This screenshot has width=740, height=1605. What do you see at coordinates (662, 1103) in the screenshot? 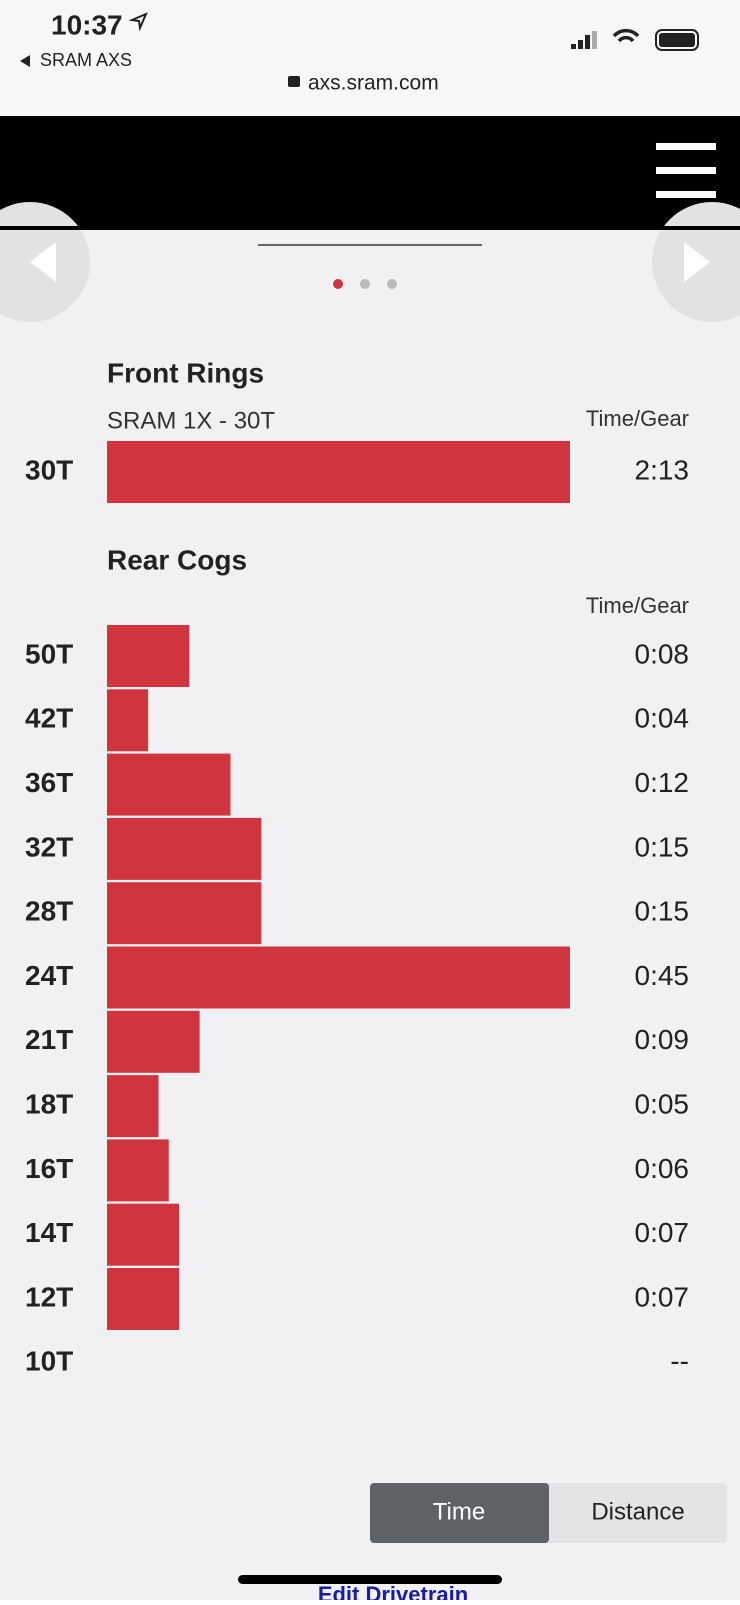
I see `value-label: 0:05` at bounding box center [662, 1103].